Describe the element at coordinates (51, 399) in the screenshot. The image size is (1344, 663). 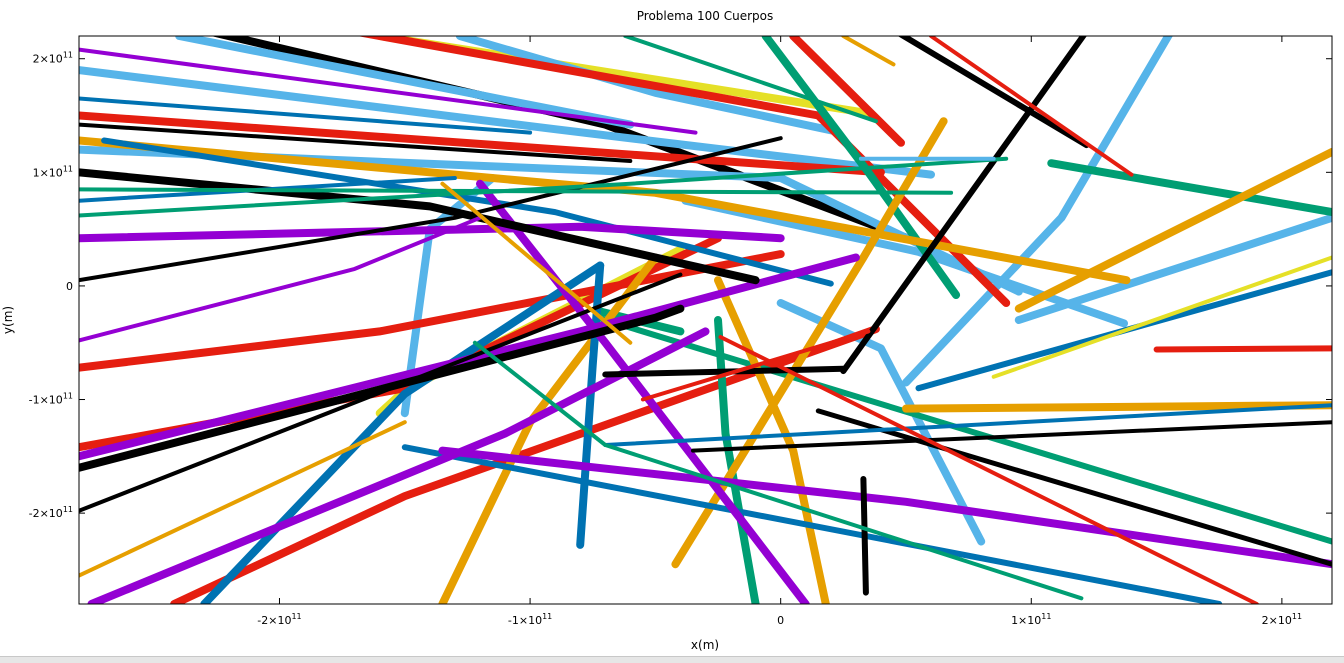
I see `y-tick-label-4: -1×10¹¹` at that location.